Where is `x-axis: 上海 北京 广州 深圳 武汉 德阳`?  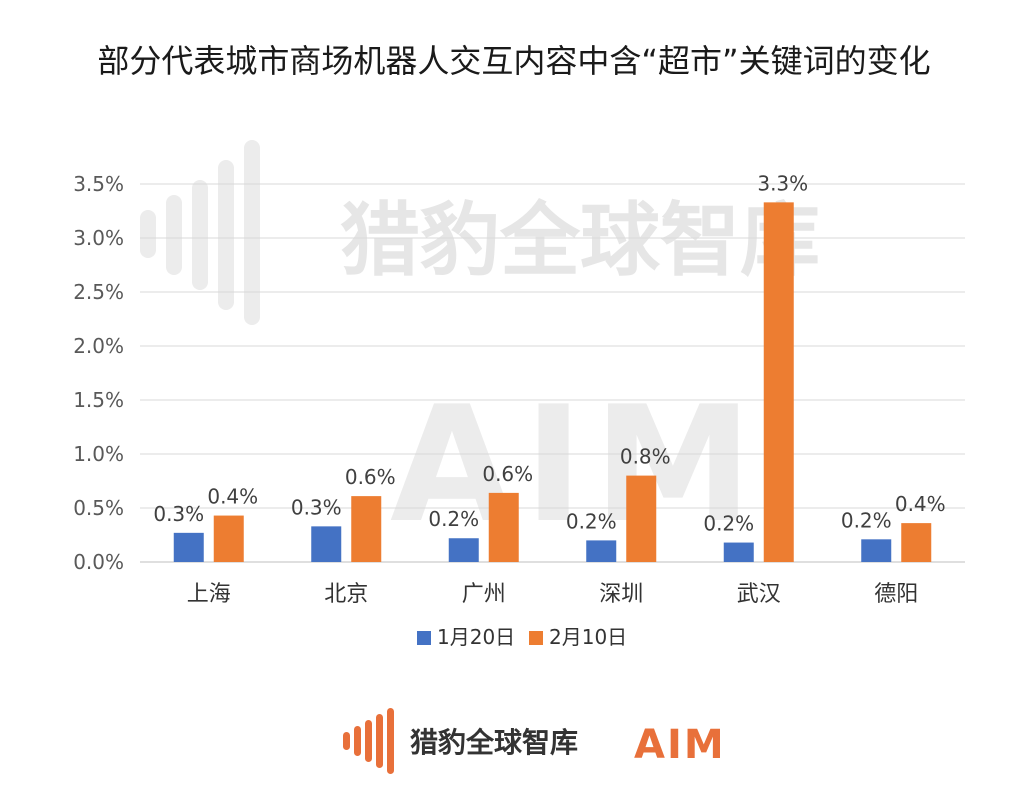 x-axis: 上海 北京 广州 深圳 武汉 德阳 is located at coordinates (553, 594).